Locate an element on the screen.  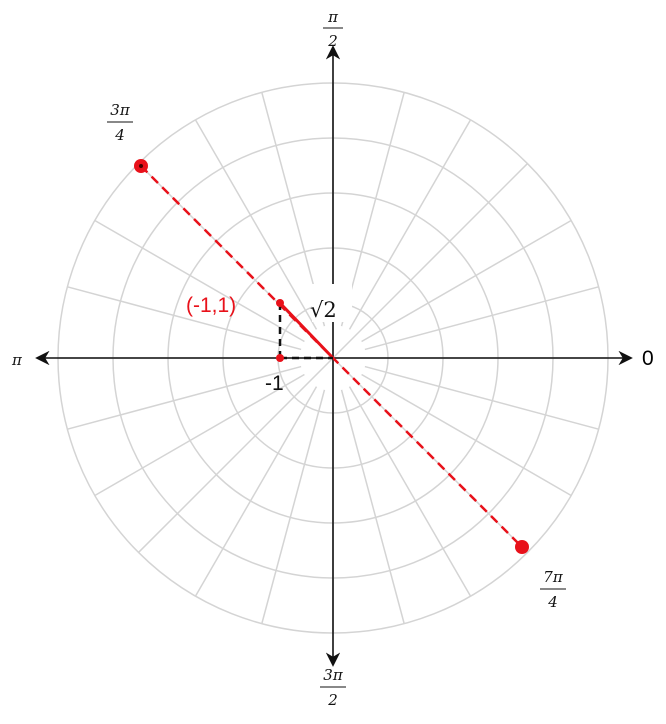
label-bottom: 3π 2 is located at coordinates (333, 687).